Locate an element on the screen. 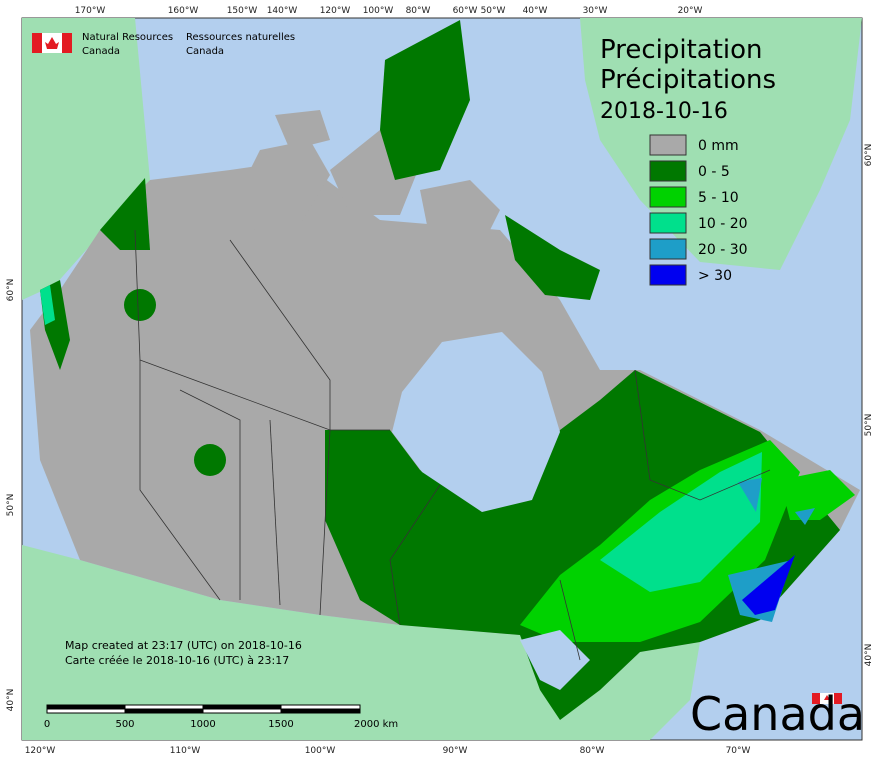 The width and height of the screenshot is (880, 764). lon-label: 30°W is located at coordinates (595, 11).